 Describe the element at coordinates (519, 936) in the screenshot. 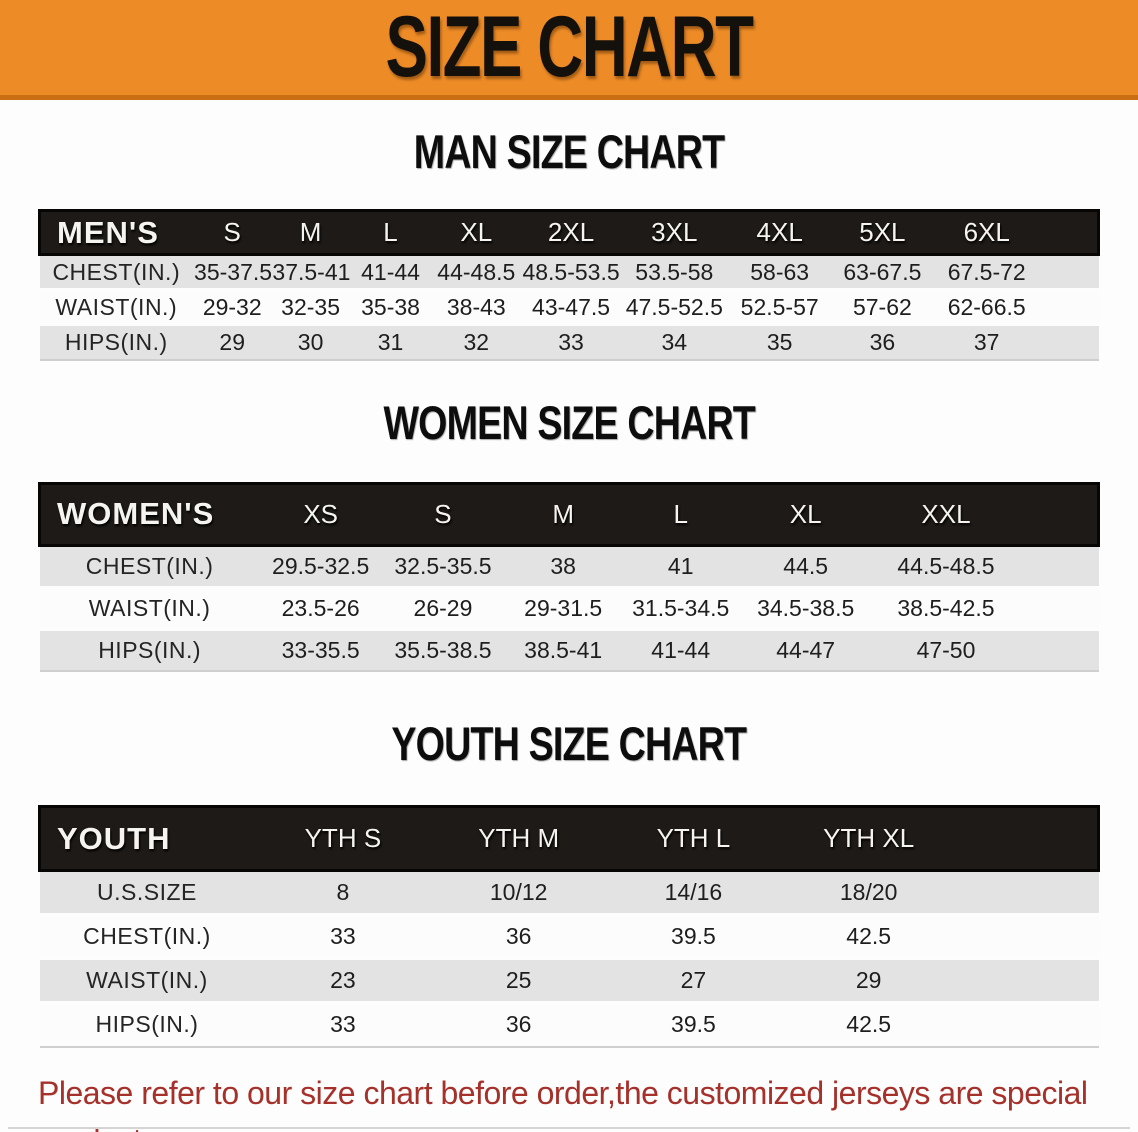

I see `measurement-cell: 36` at that location.